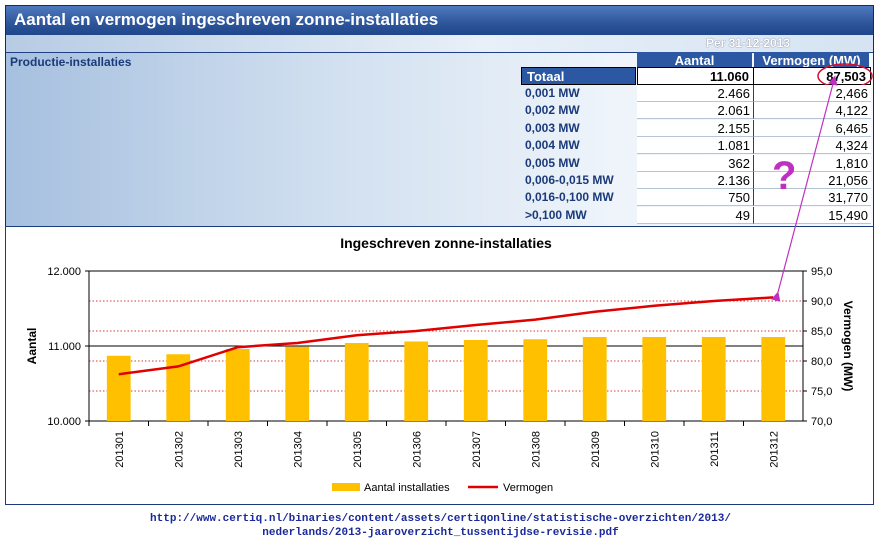 The image size is (881, 544). Describe the element at coordinates (812, 111) in the screenshot. I see `row-vermogen: 4,122` at that location.